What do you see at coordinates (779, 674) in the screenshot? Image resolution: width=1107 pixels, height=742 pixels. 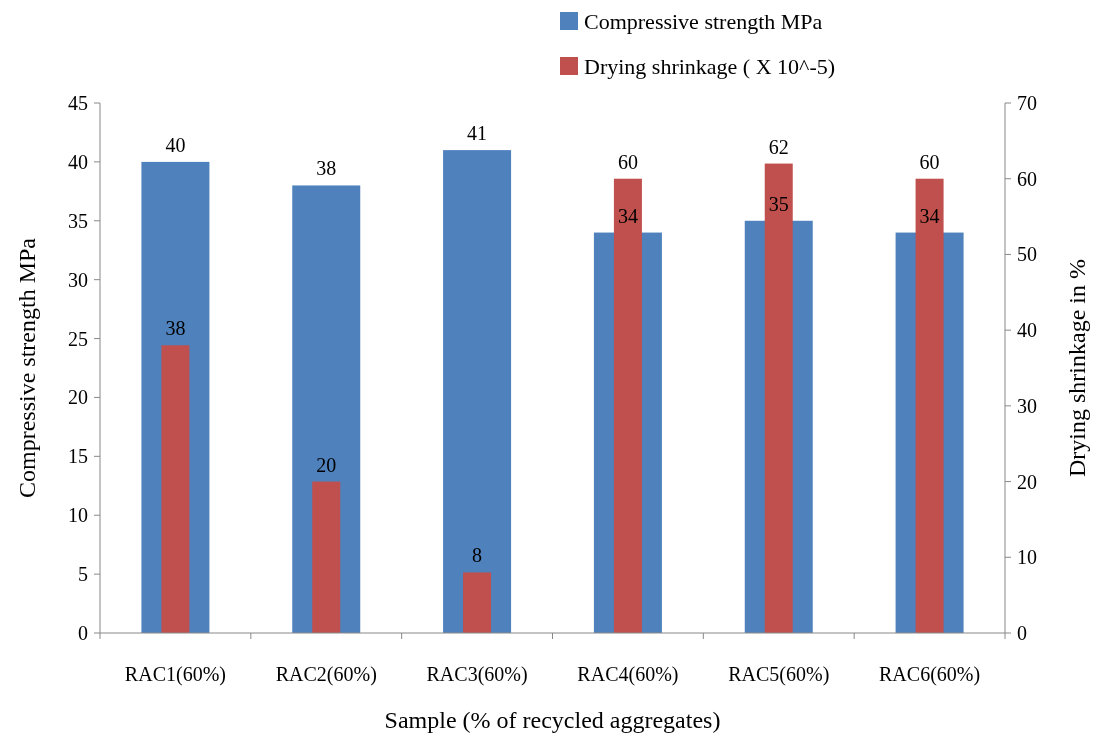 I see `x-tick-label: RAC5(60%)` at bounding box center [779, 674].